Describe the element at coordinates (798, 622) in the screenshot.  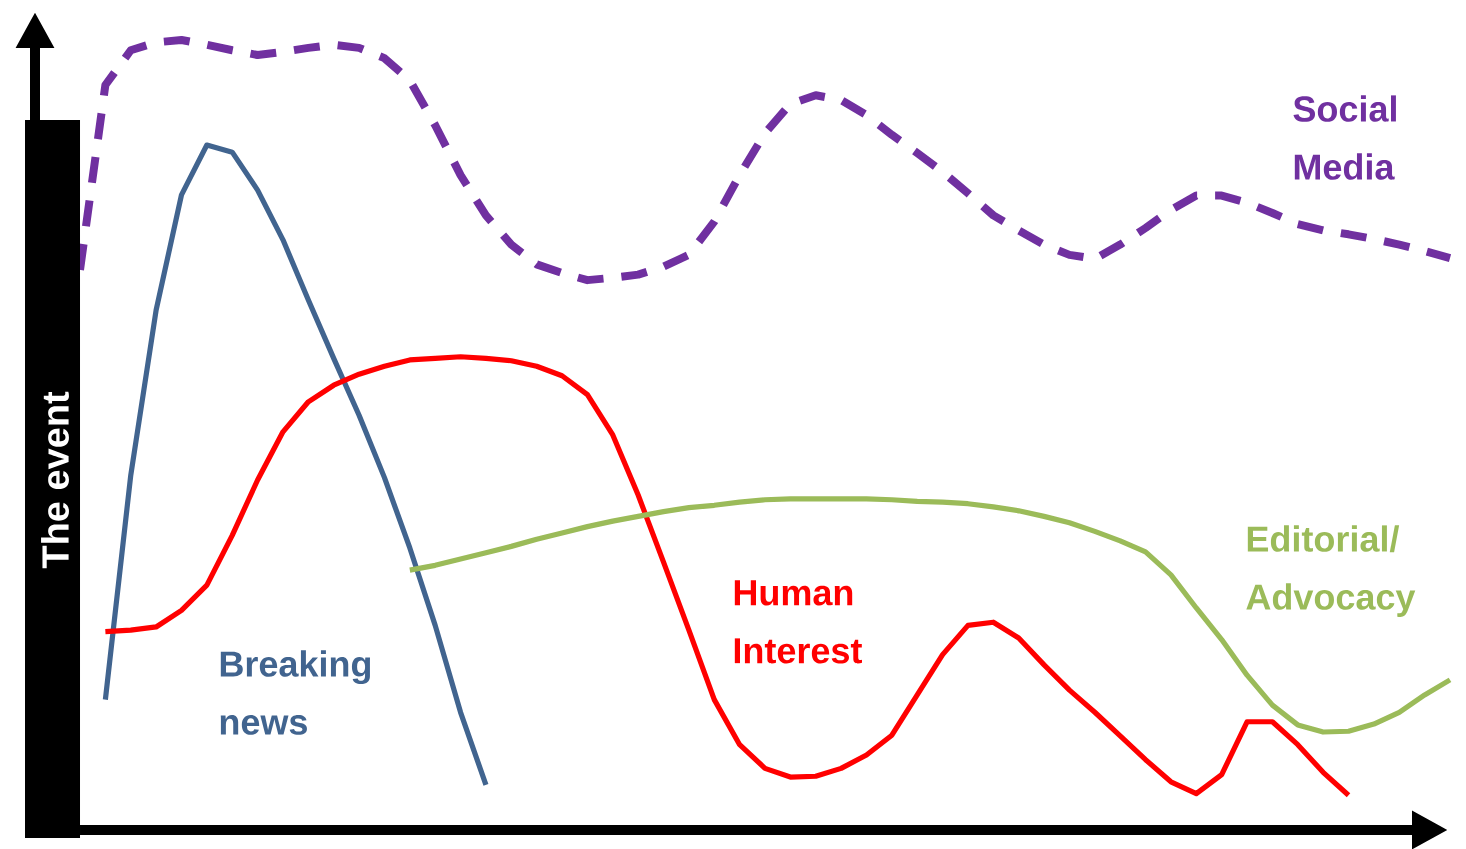
I see `series-label: Human Interest` at that location.